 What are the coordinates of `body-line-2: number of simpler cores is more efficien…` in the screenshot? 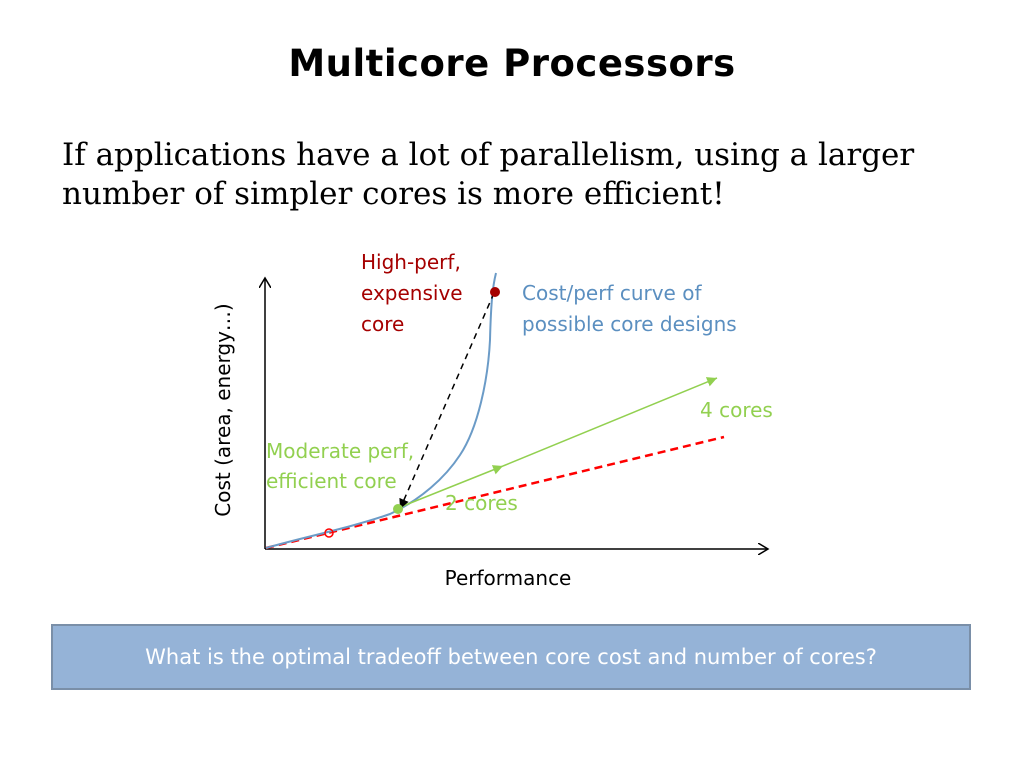 It's located at (393, 194).